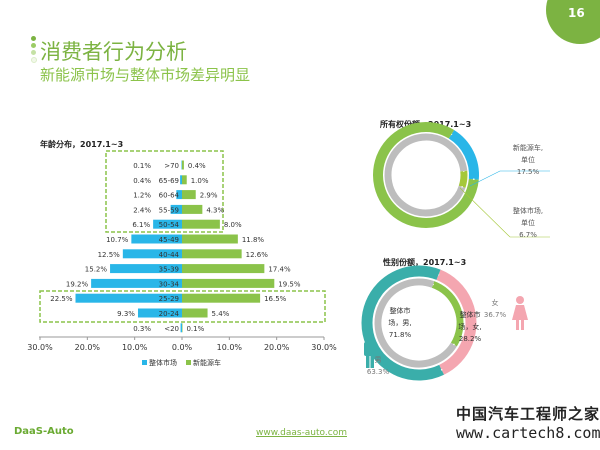 Image resolution: width=600 pixels, height=450 pixels. I want to click on age-category-label: 65-69, so click(169, 181).